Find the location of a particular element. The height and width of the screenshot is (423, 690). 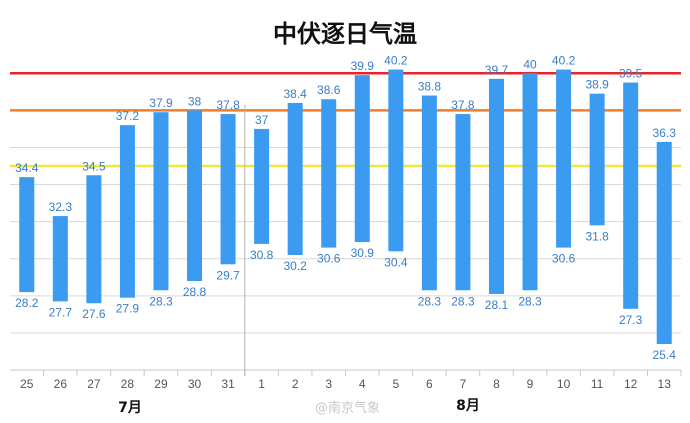

high-value-label: 37 is located at coordinates (262, 120).